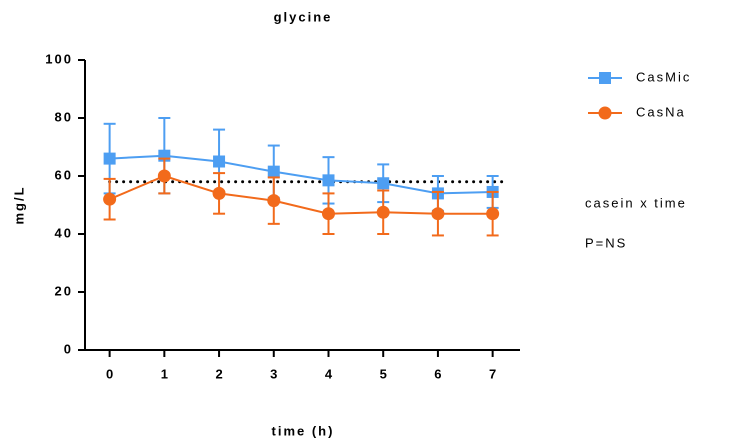 This screenshot has height=445, width=745. What do you see at coordinates (110, 373) in the screenshot?
I see `x-tick-label: 0` at bounding box center [110, 373].